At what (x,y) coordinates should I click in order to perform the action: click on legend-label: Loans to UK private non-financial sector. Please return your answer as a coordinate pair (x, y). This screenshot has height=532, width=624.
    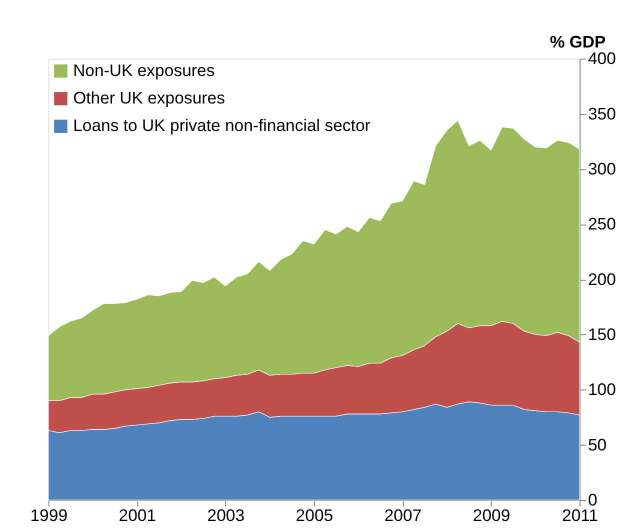
    Looking at the image, I should click on (222, 126).